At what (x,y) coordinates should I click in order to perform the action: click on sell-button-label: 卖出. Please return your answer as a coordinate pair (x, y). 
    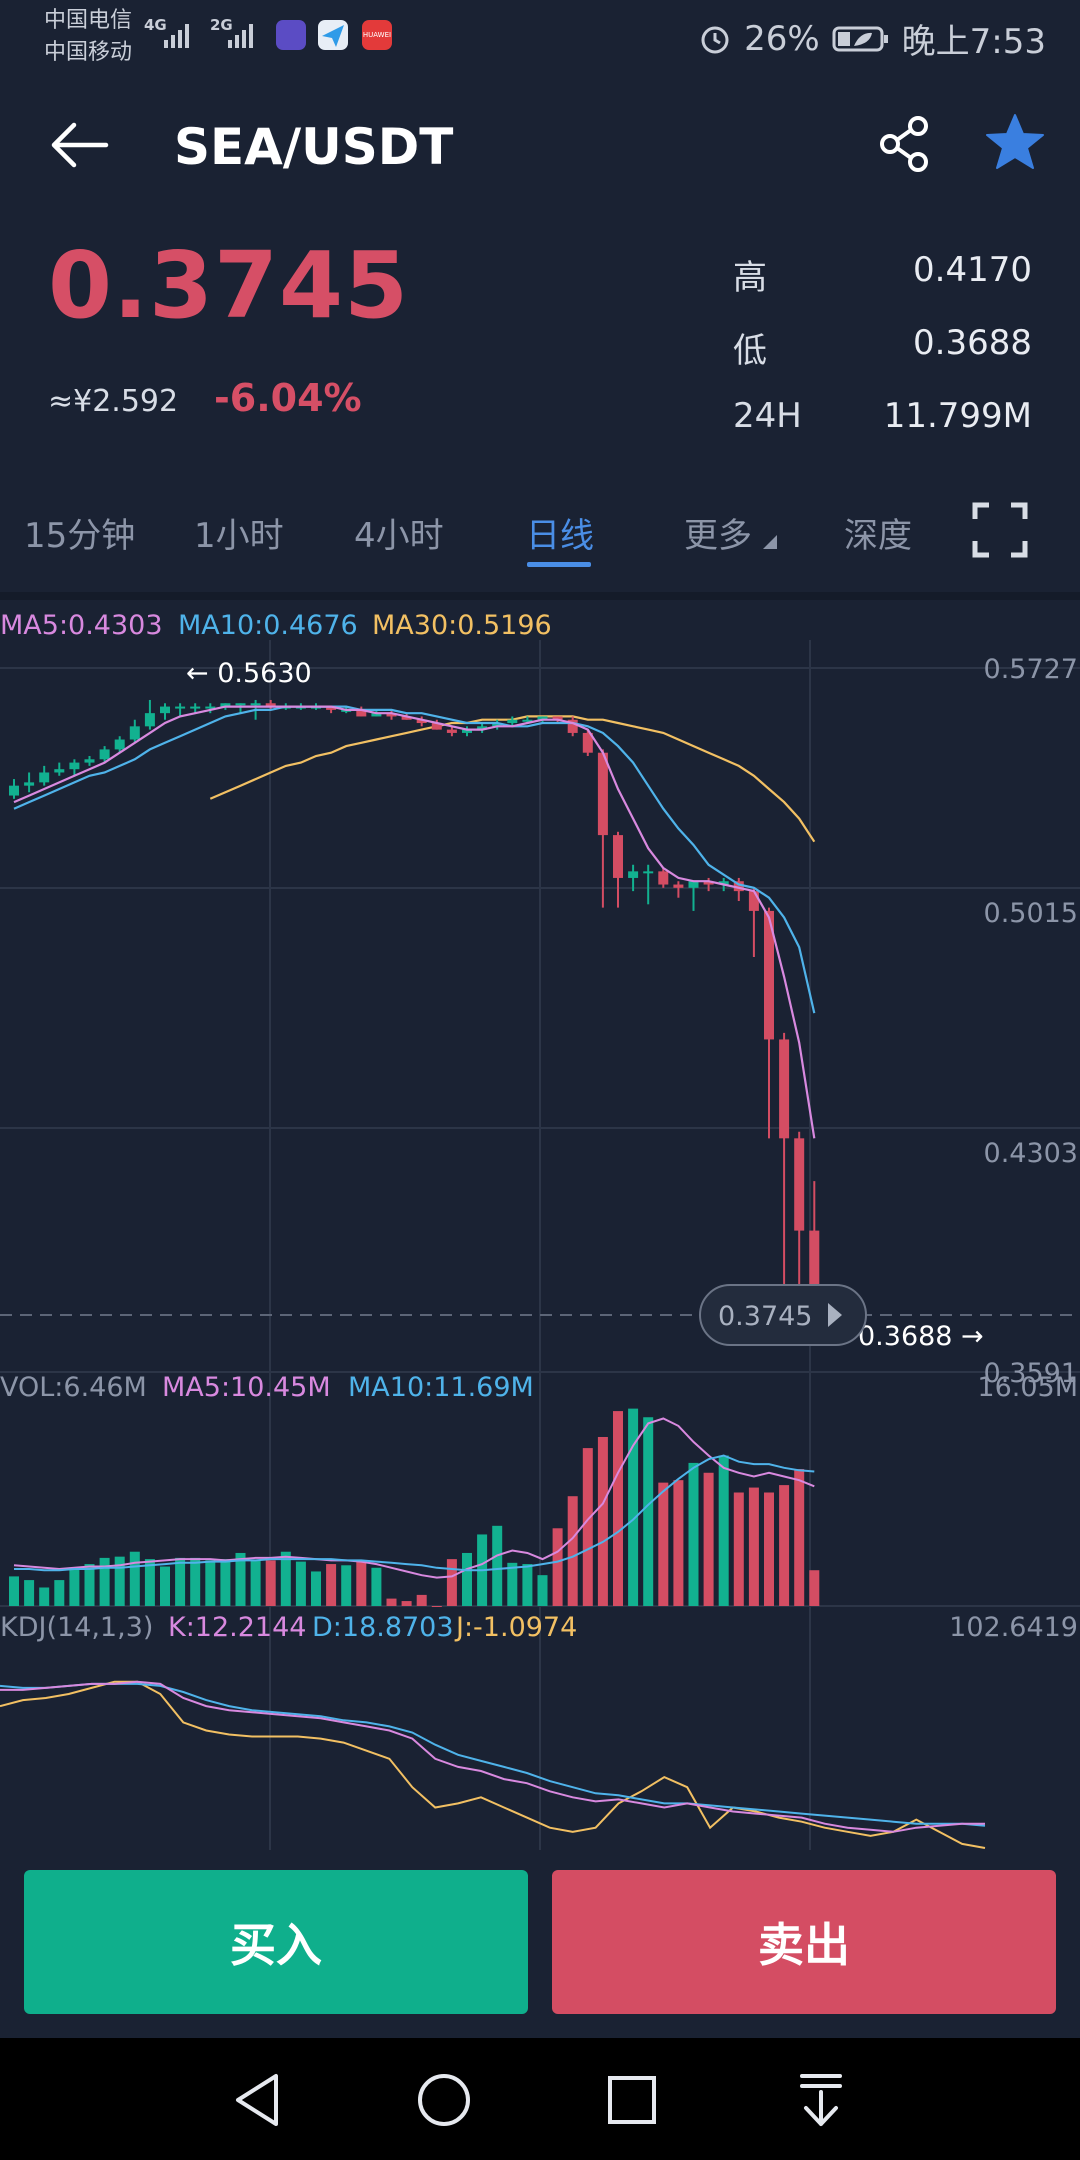
    Looking at the image, I should click on (804, 1945).